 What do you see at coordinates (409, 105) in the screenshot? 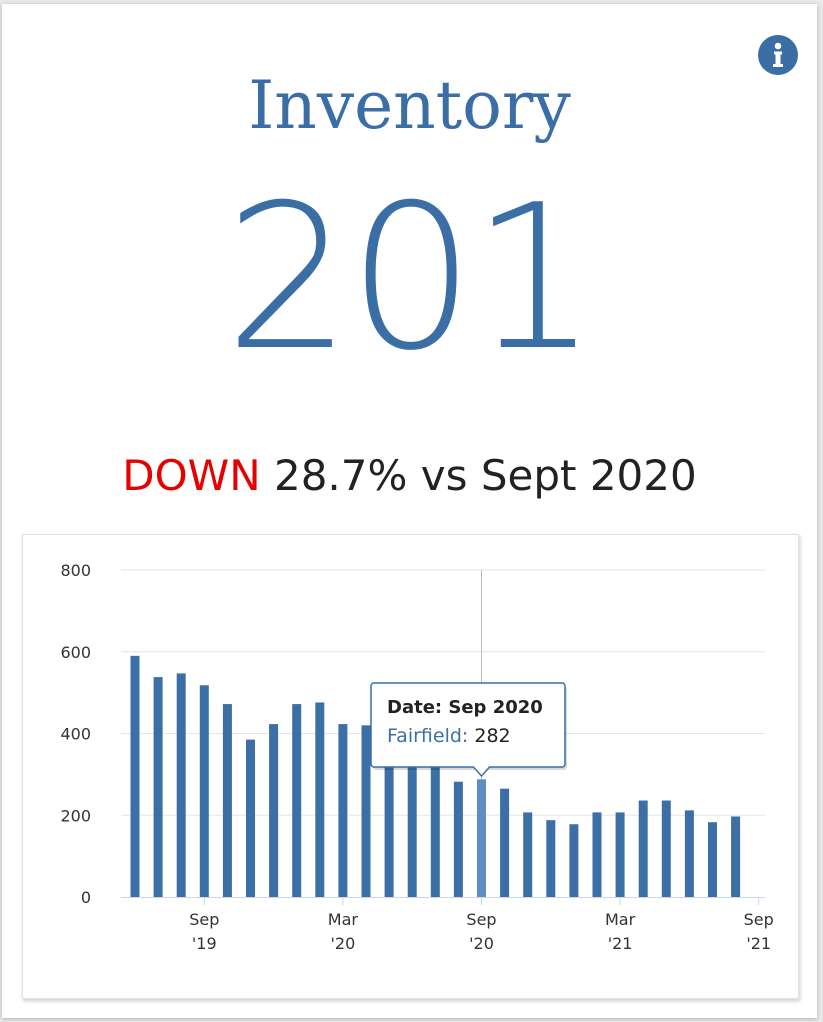
I see `widget-title: Inventory` at bounding box center [409, 105].